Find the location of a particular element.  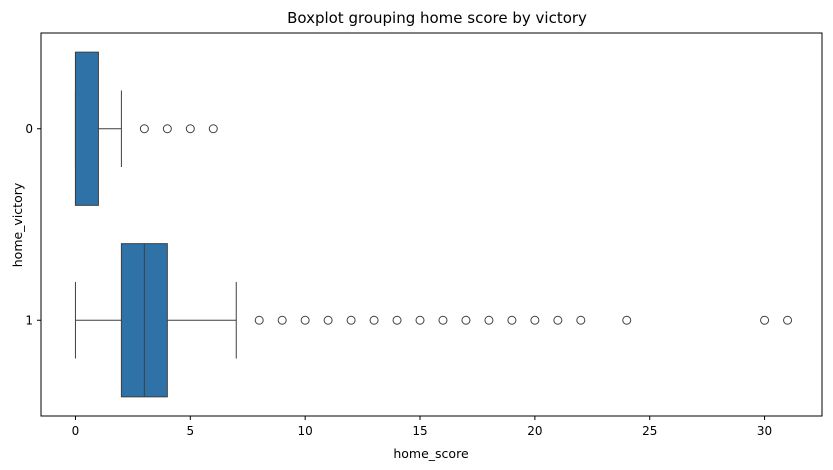

y-tick-label: 0 is located at coordinates (29, 129).